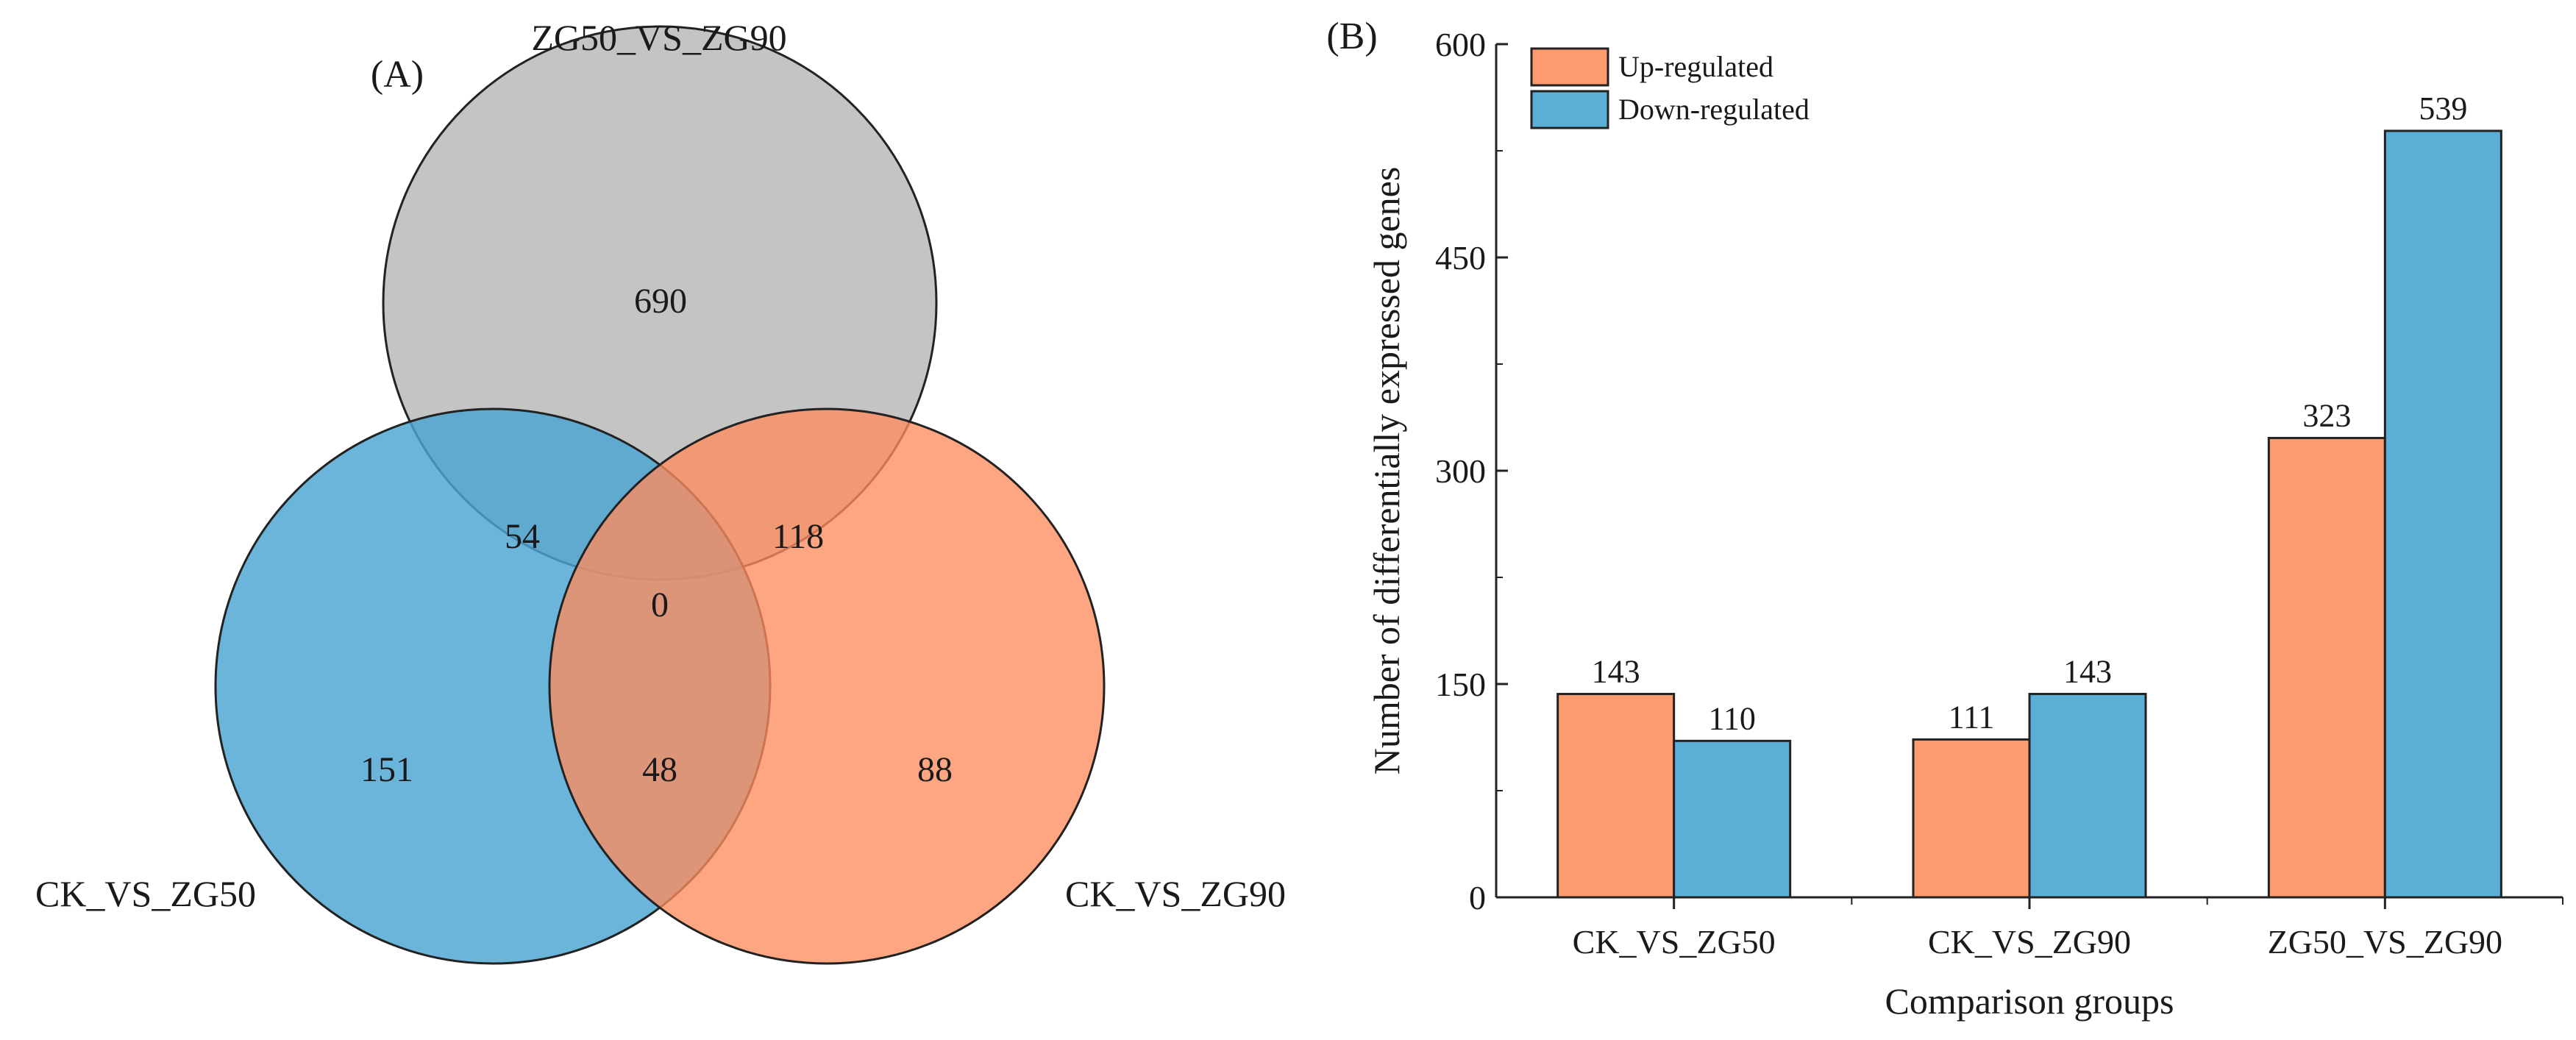 This screenshot has height=1040, width=2576. Describe the element at coordinates (1731, 718) in the screenshot. I see `data-label-down-0: 110` at that location.